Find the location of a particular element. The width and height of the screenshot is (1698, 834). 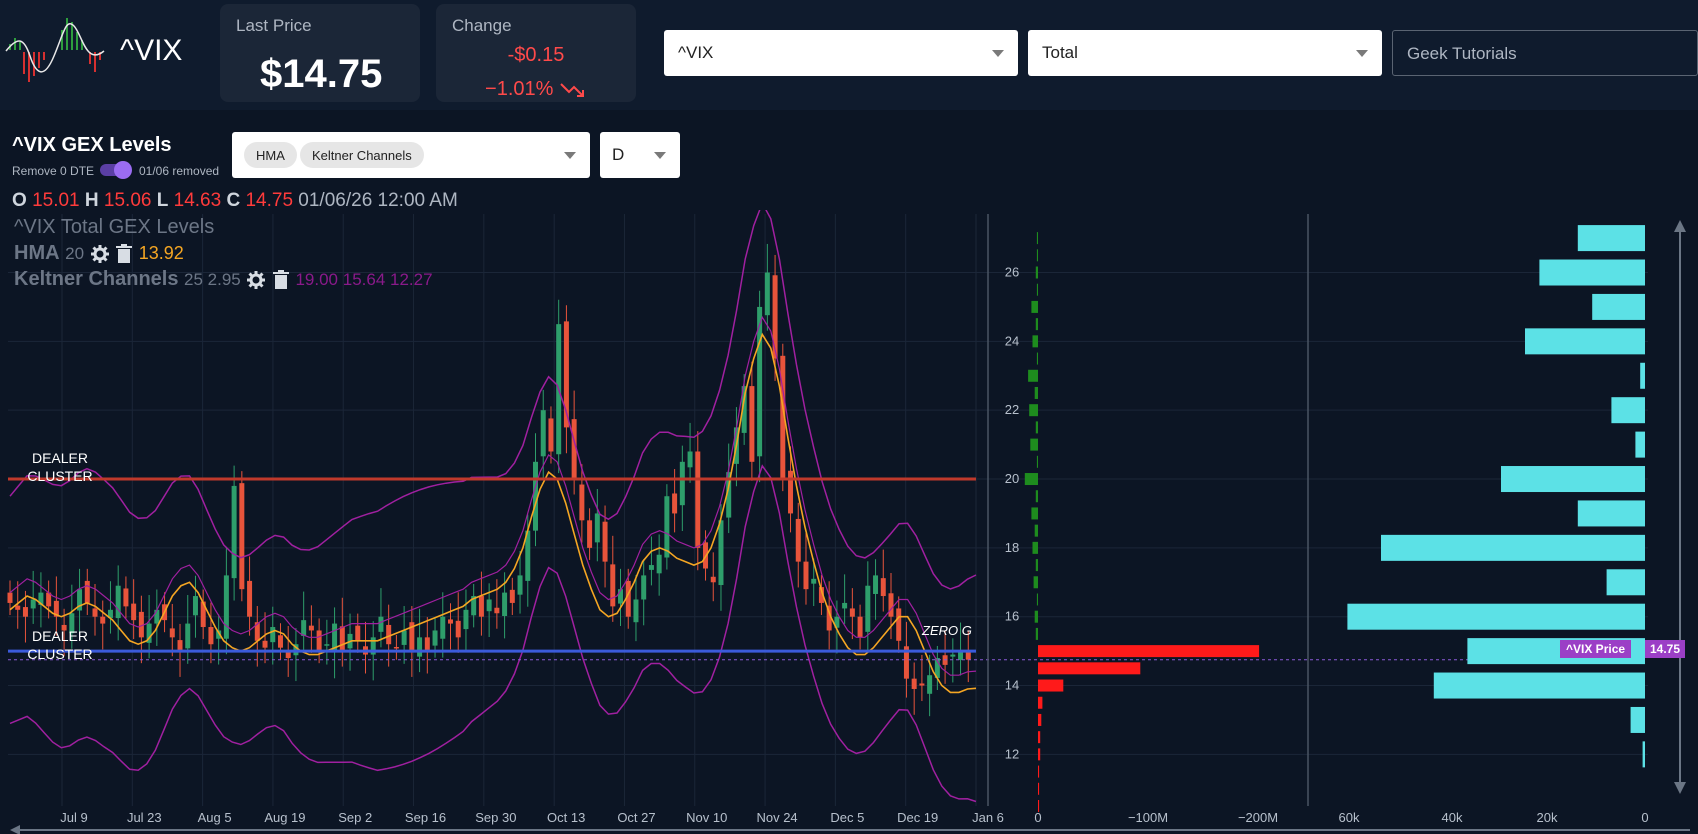

ohlc-date: 01/06/26 12:00 AM is located at coordinates (378, 200).